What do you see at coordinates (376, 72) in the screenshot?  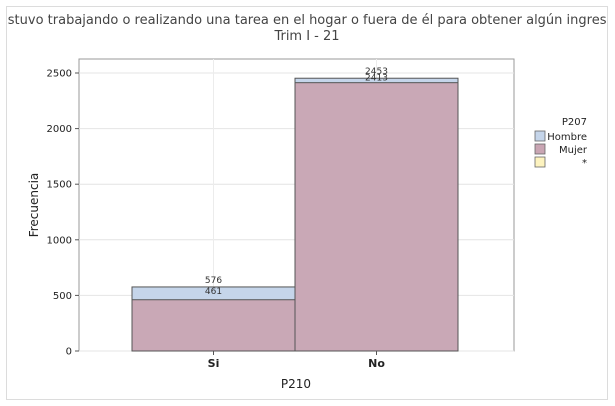 I see `data-label: 2453` at bounding box center [376, 72].